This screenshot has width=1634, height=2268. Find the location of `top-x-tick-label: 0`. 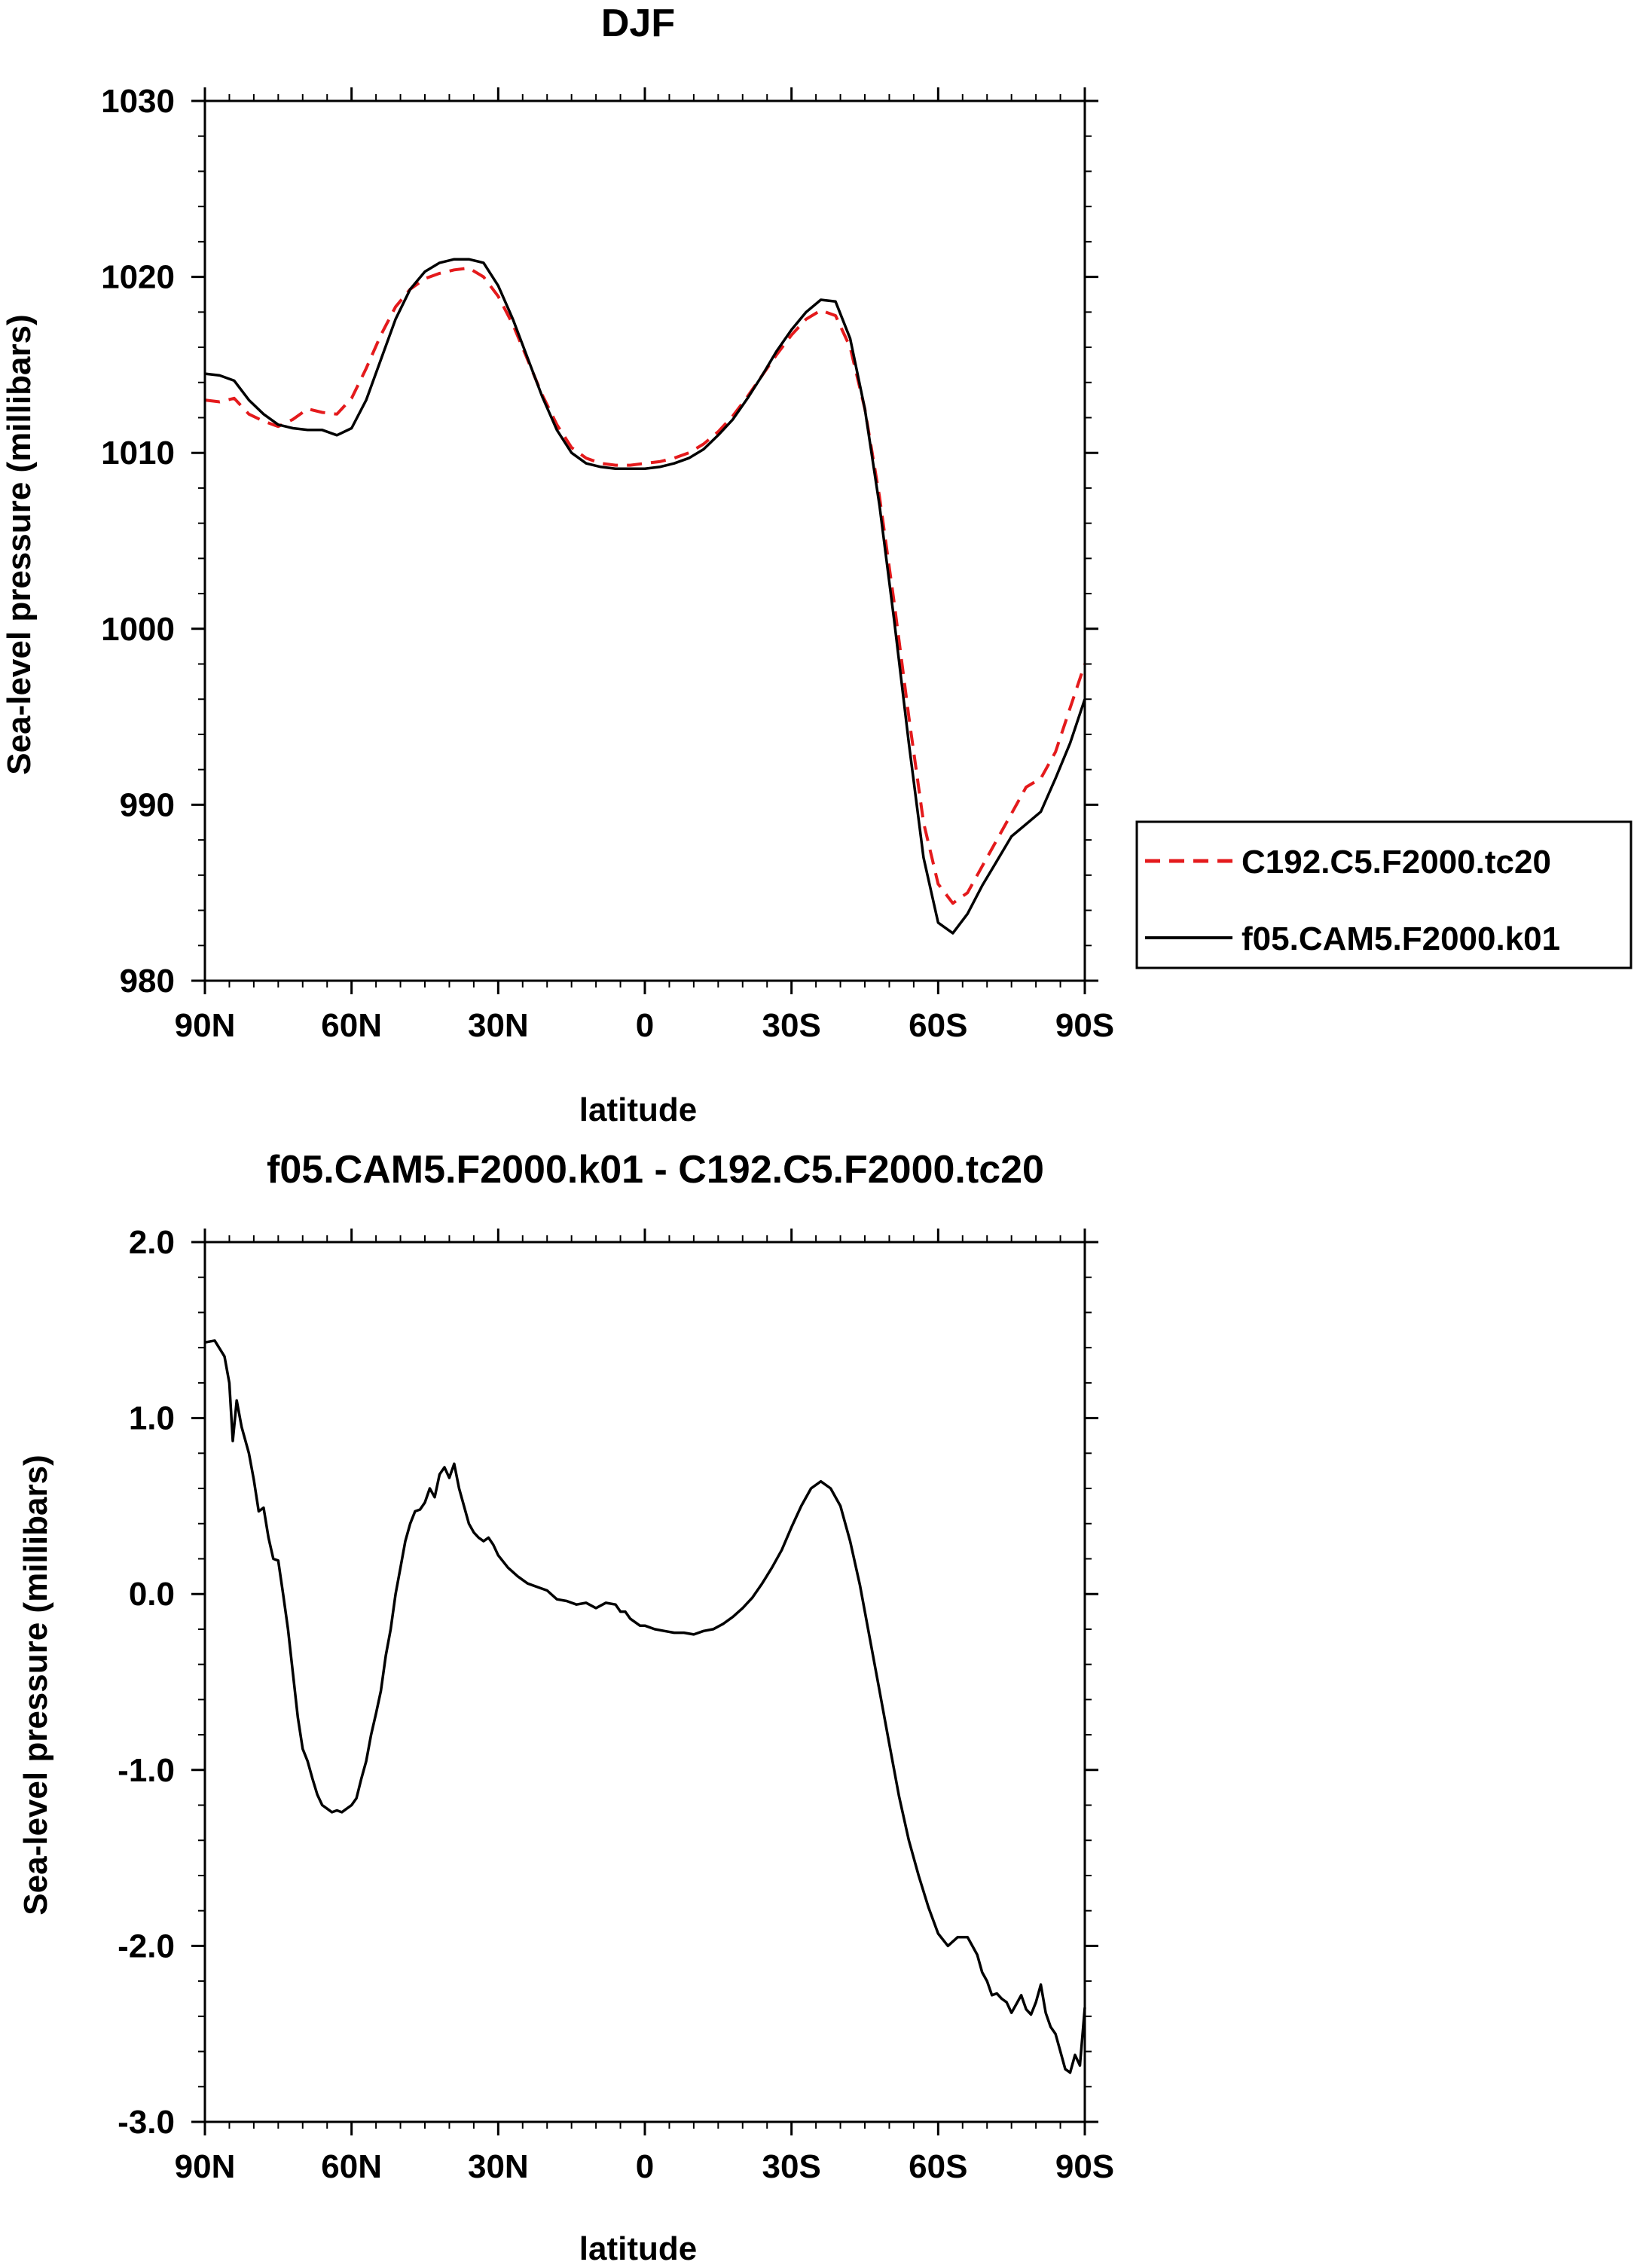

top-x-tick-label: 0 is located at coordinates (645, 1025).